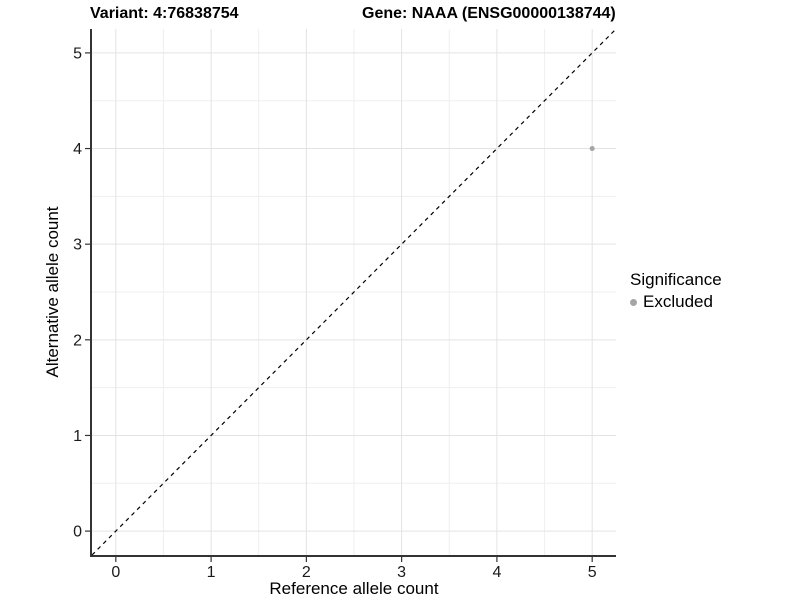 Image resolution: width=800 pixels, height=600 pixels. What do you see at coordinates (401, 572) in the screenshot?
I see `x-tick-label: 3` at bounding box center [401, 572].